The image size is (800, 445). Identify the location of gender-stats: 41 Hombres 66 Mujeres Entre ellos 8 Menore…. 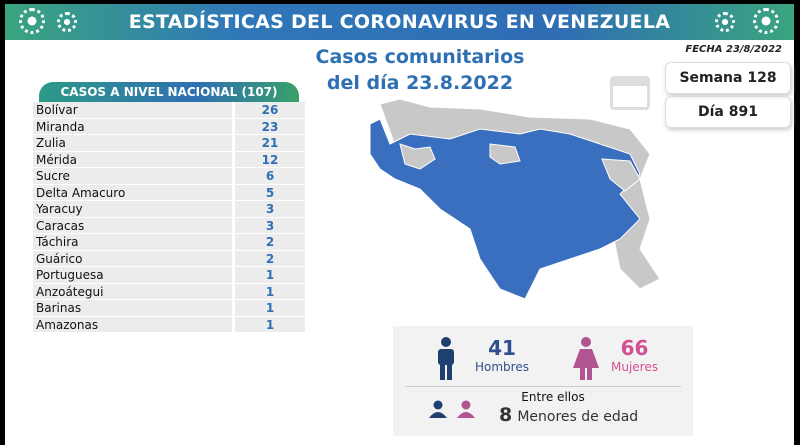
(543, 381).